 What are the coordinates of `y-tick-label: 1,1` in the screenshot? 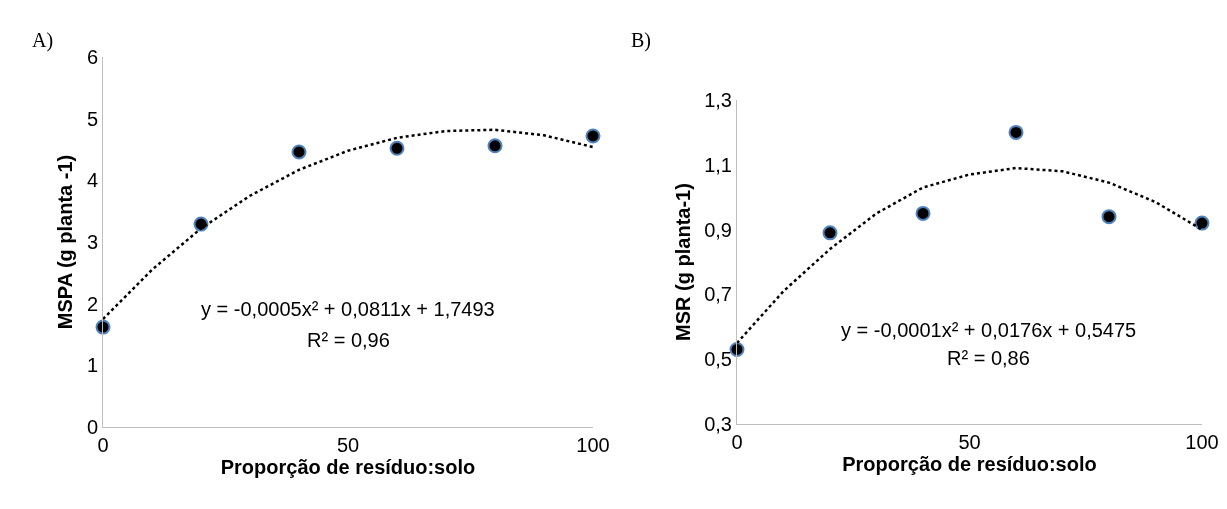 It's located at (718, 164).